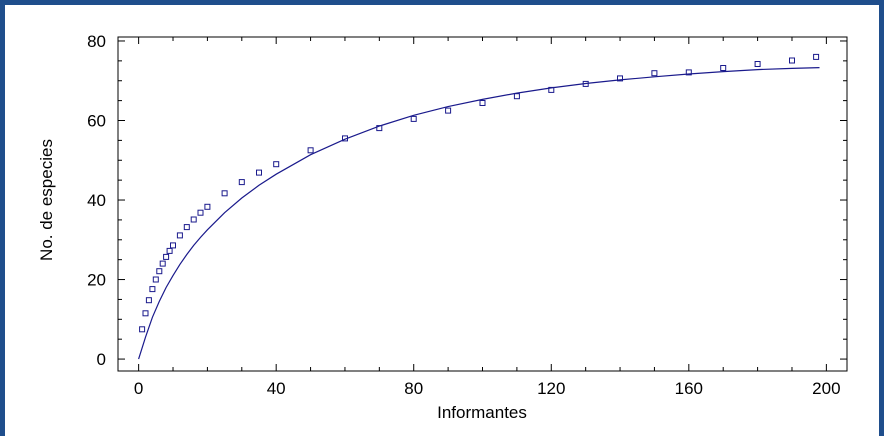  Describe the element at coordinates (551, 388) in the screenshot. I see `x-tick-label: 120` at that location.